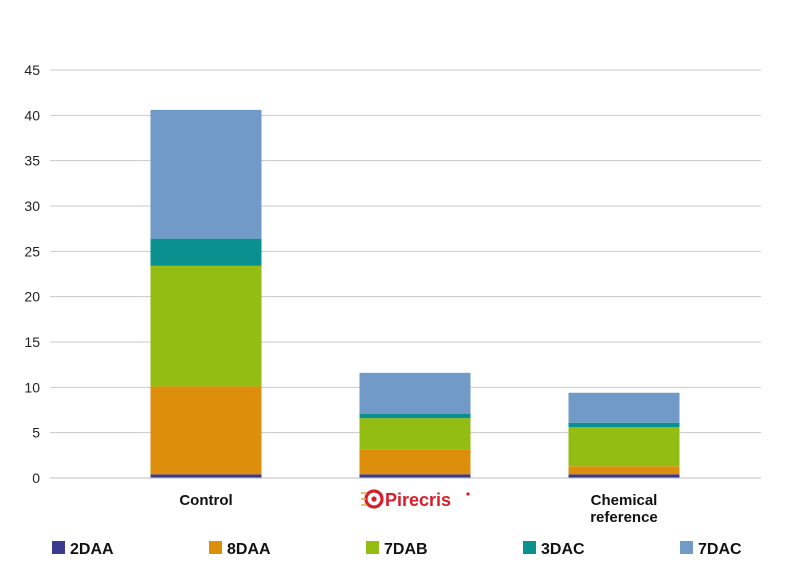  I want to click on pirecris-logo-text: Pirecris, so click(418, 500).